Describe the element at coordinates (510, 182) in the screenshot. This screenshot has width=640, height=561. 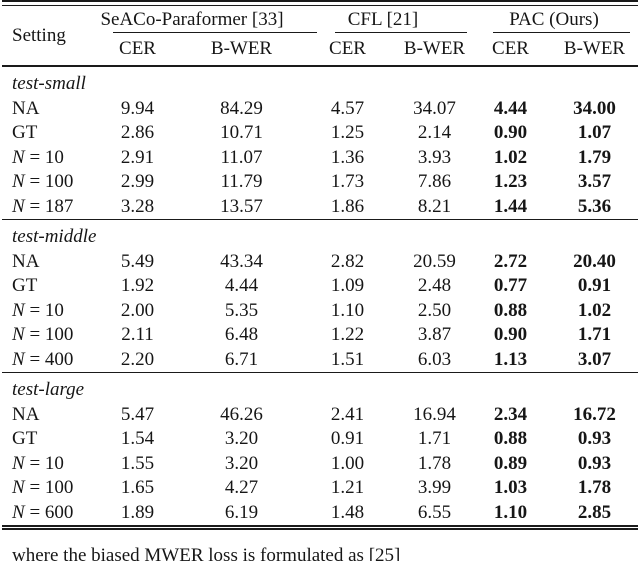
I see `value-cell: 1.23` at that location.